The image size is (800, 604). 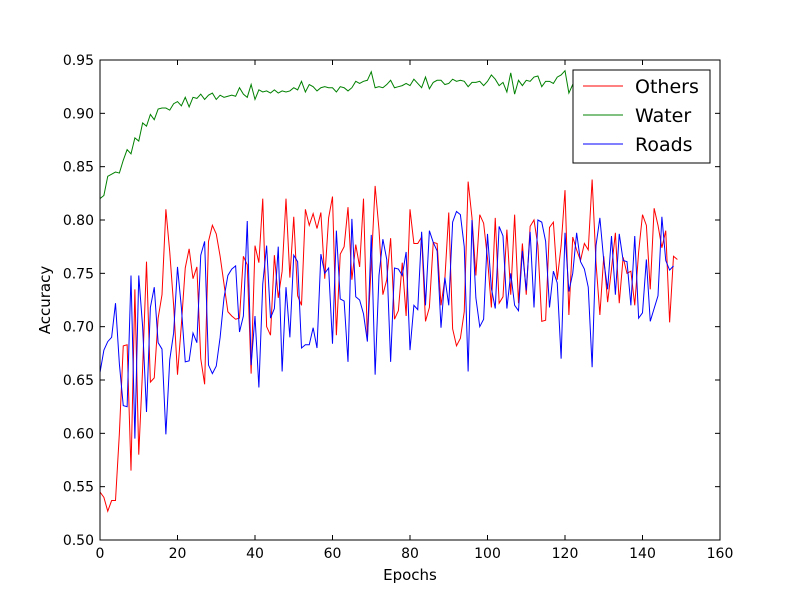 I want to click on y-tick-label: 0.65, so click(x=78, y=381).